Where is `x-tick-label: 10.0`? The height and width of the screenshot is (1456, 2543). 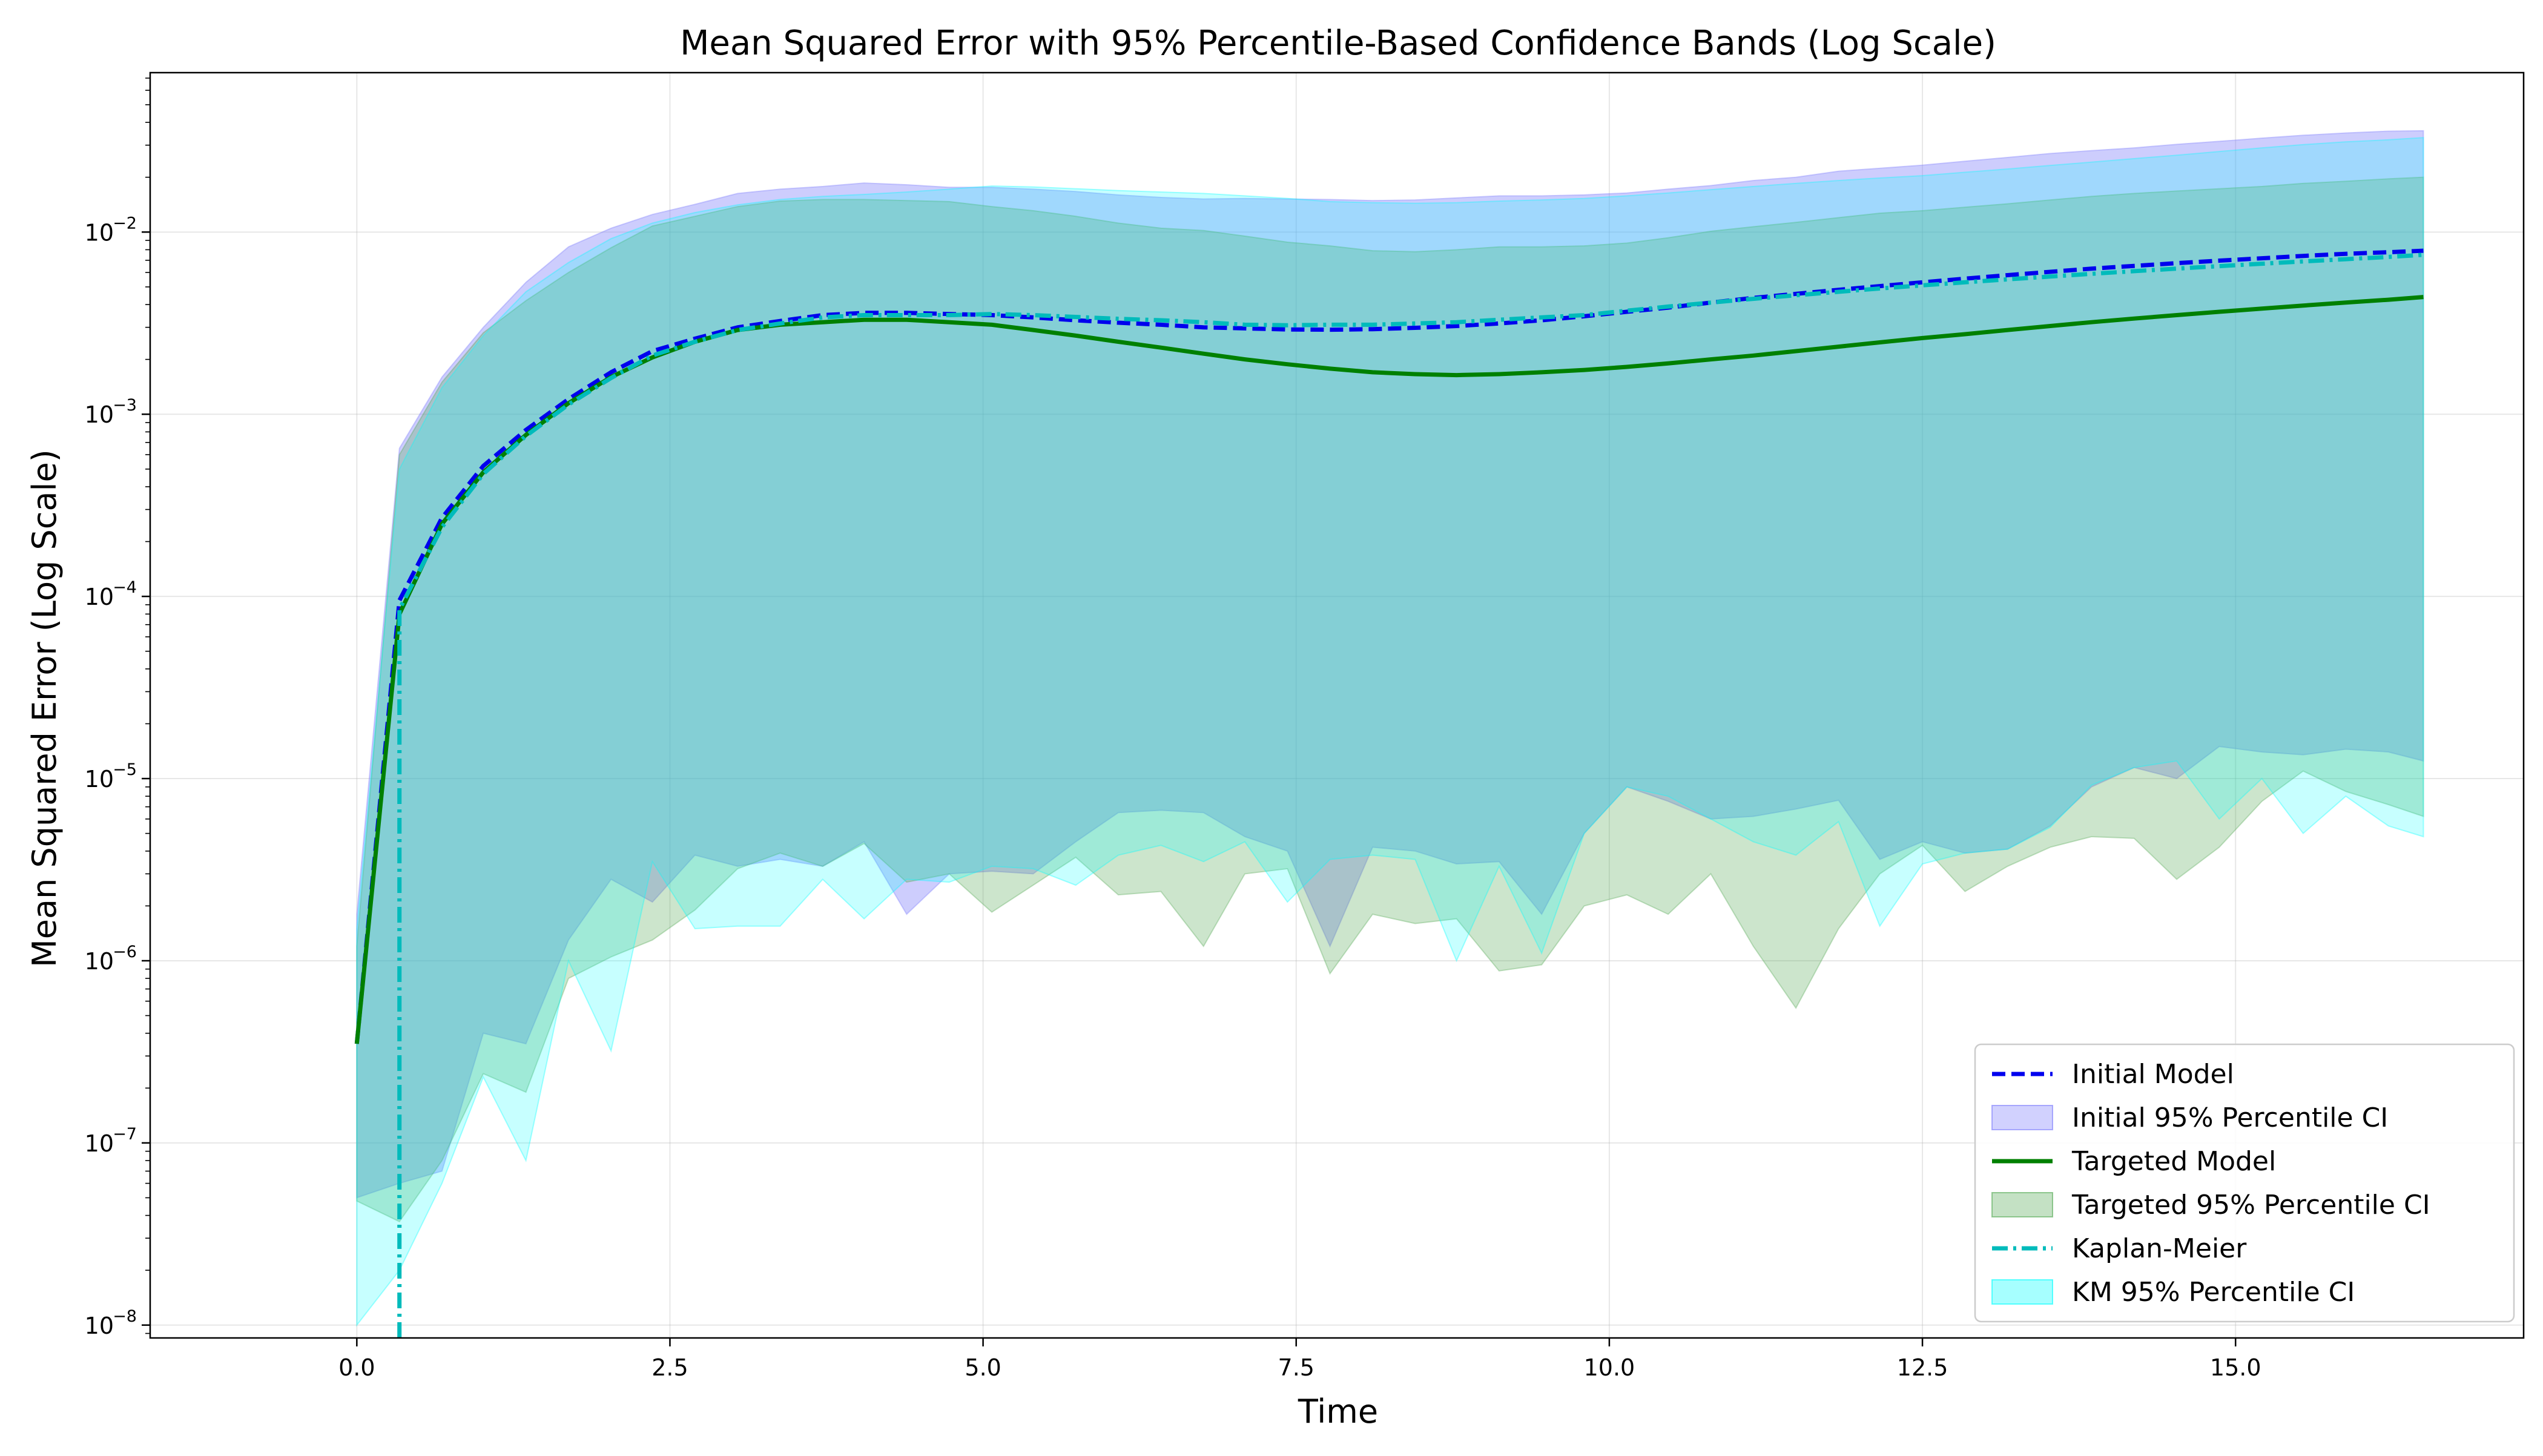
x-tick-label: 10.0 is located at coordinates (1609, 1367).